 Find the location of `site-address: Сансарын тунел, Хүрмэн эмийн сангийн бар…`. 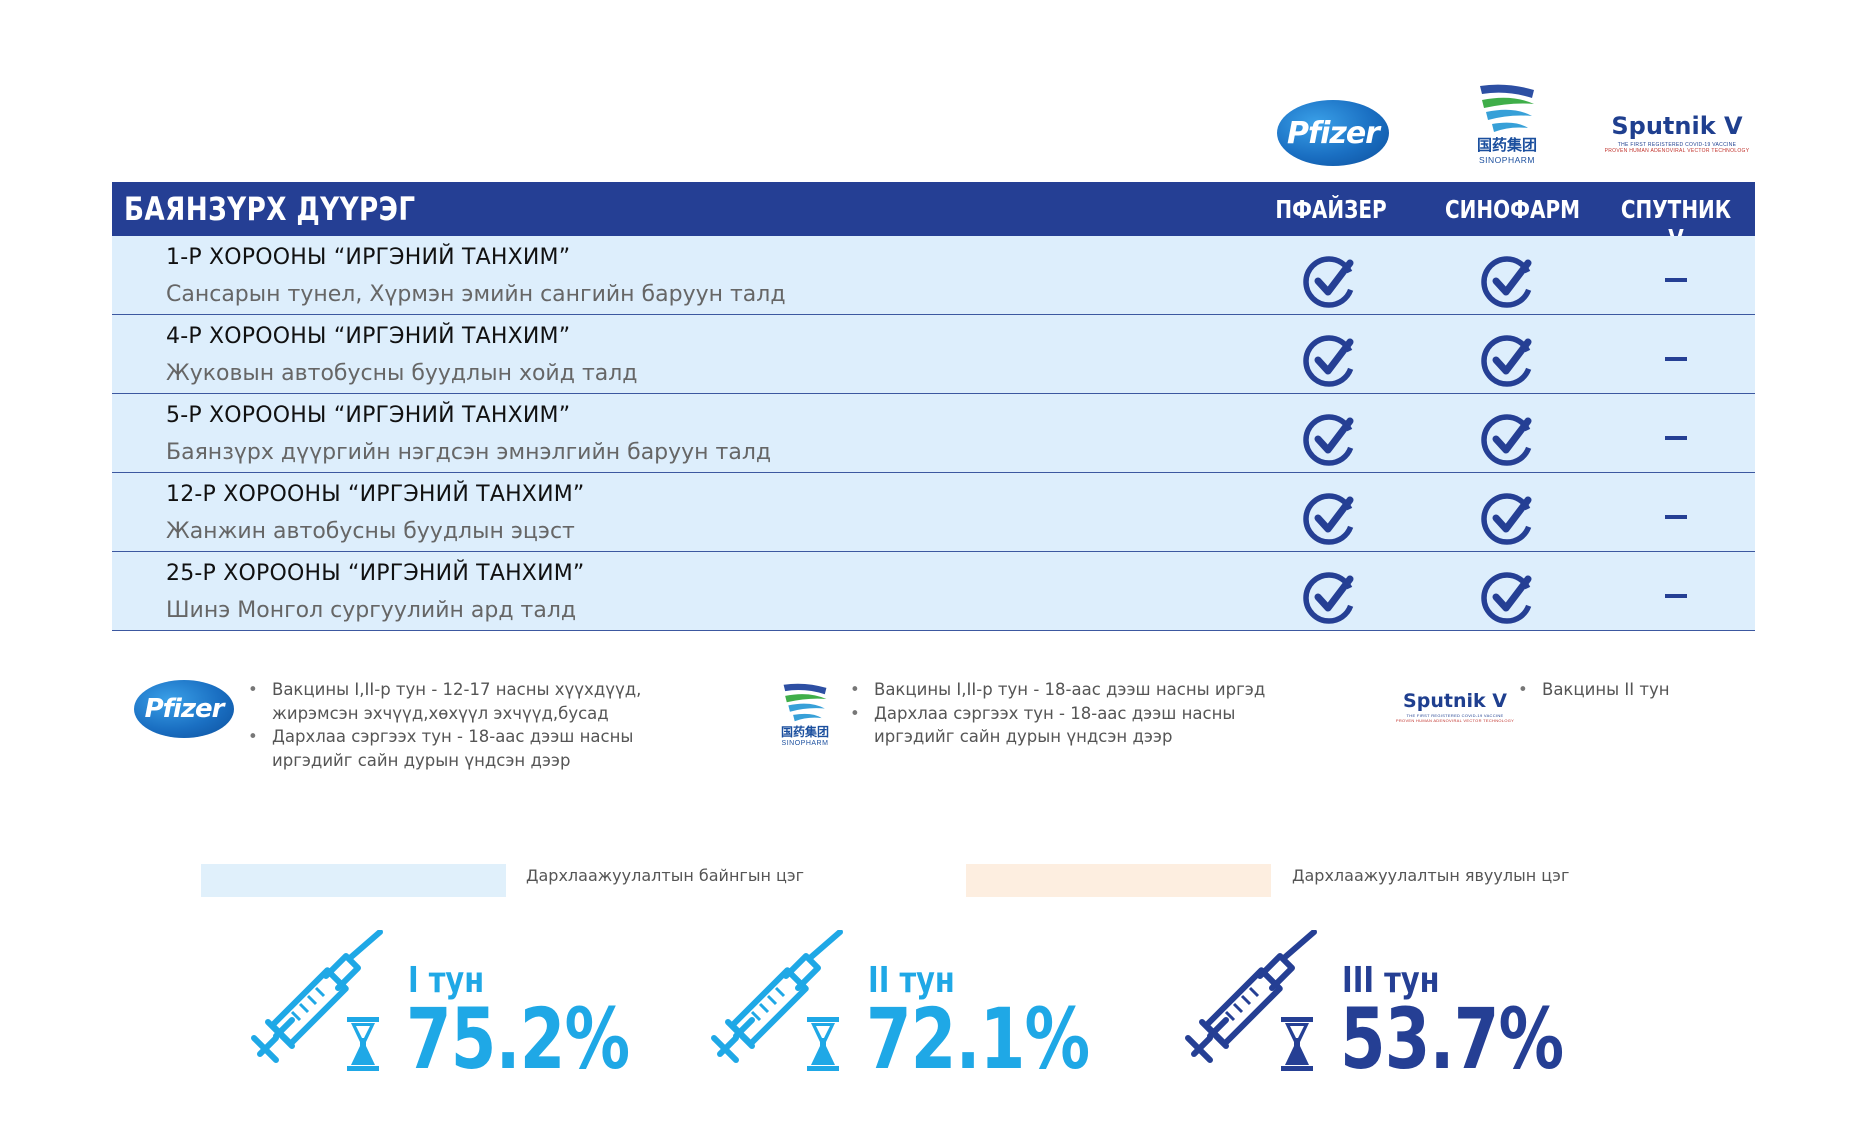

site-address: Сансарын тунел, Хүрмэн эмийн сангийн бар… is located at coordinates (476, 294).